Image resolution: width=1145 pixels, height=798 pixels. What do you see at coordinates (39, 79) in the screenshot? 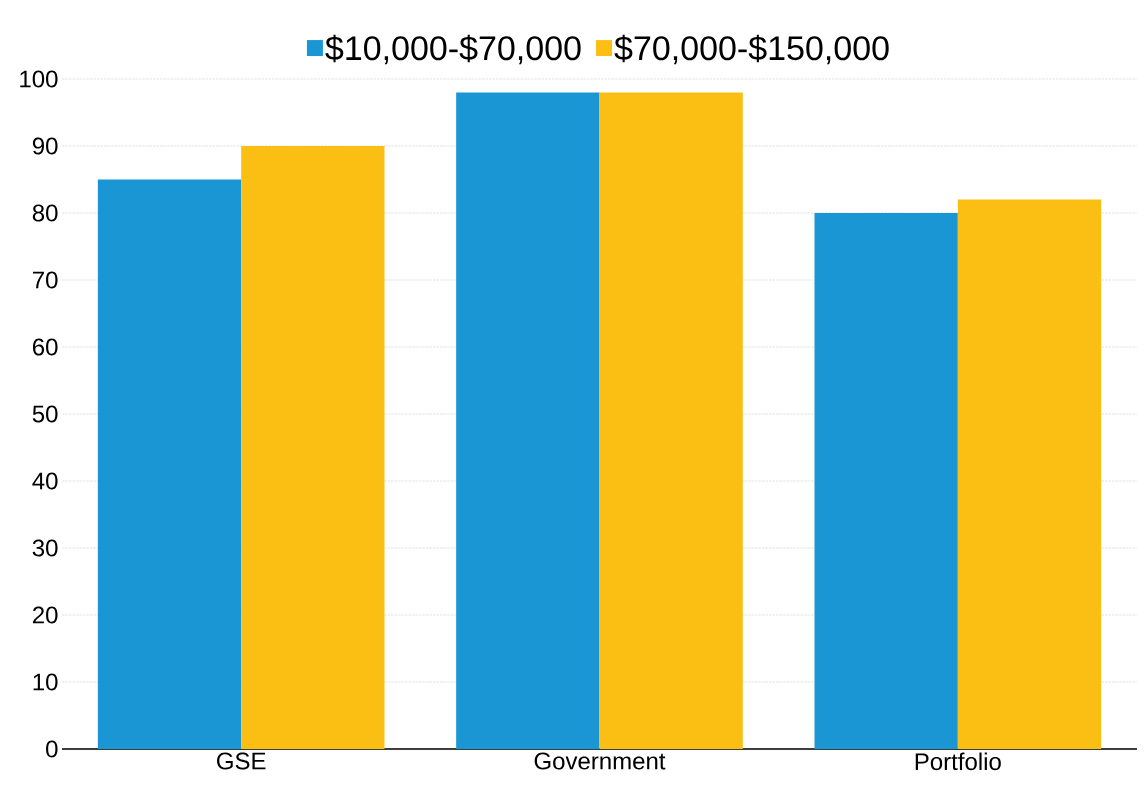
I see `y-tick-label: 100` at bounding box center [39, 79].